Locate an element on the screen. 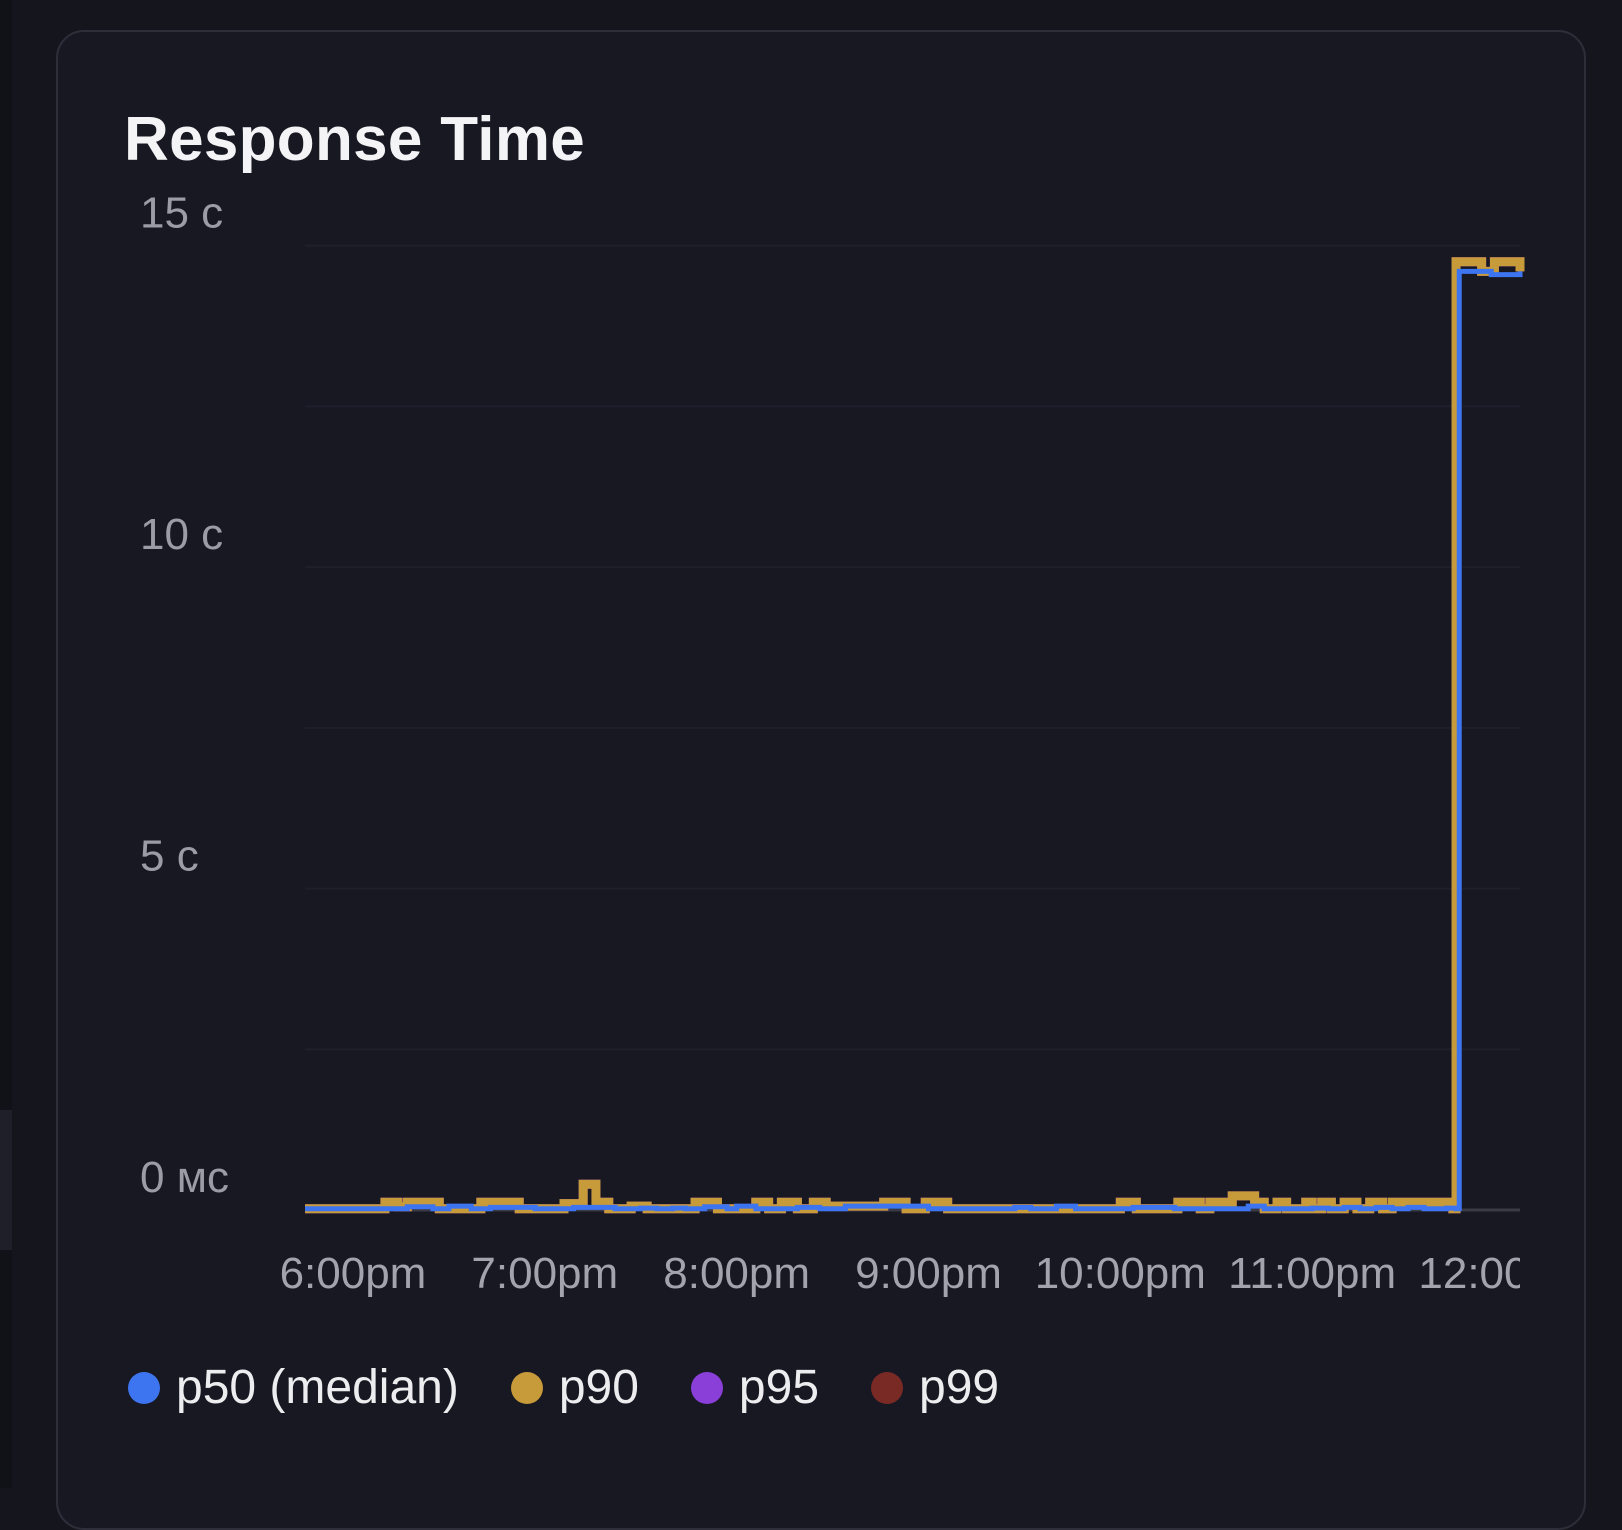 The height and width of the screenshot is (1530, 1622). legend-label: p90 is located at coordinates (598, 1387).